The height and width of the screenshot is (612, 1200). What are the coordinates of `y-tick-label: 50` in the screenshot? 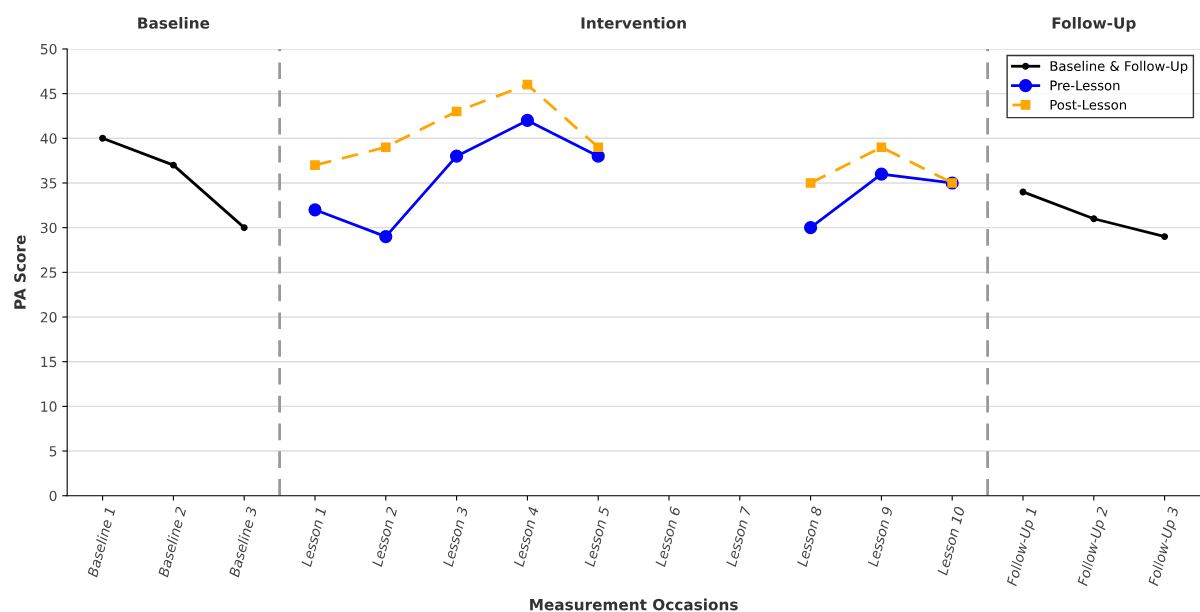 It's located at (48, 49).